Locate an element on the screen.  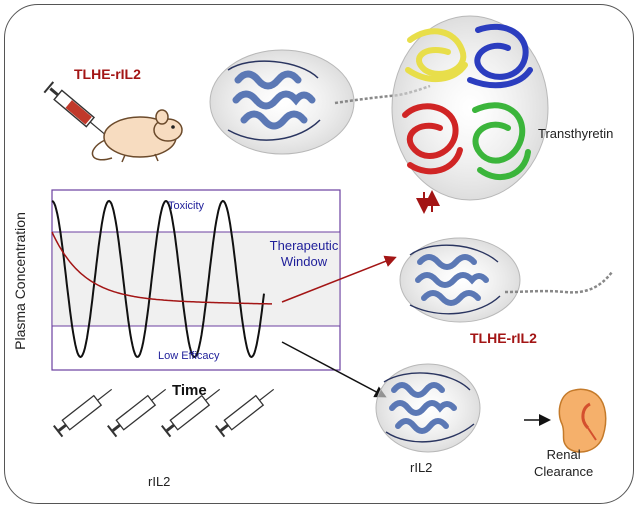
kidney-icon is located at coordinates (582, 420).